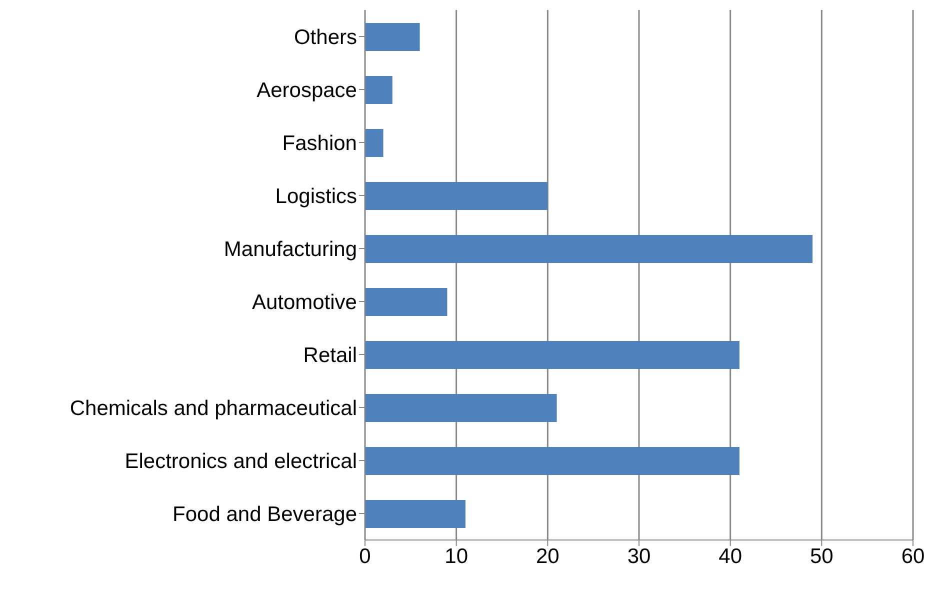 The image size is (933, 598). What do you see at coordinates (365, 556) in the screenshot?
I see `x-tick-label: 0` at bounding box center [365, 556].